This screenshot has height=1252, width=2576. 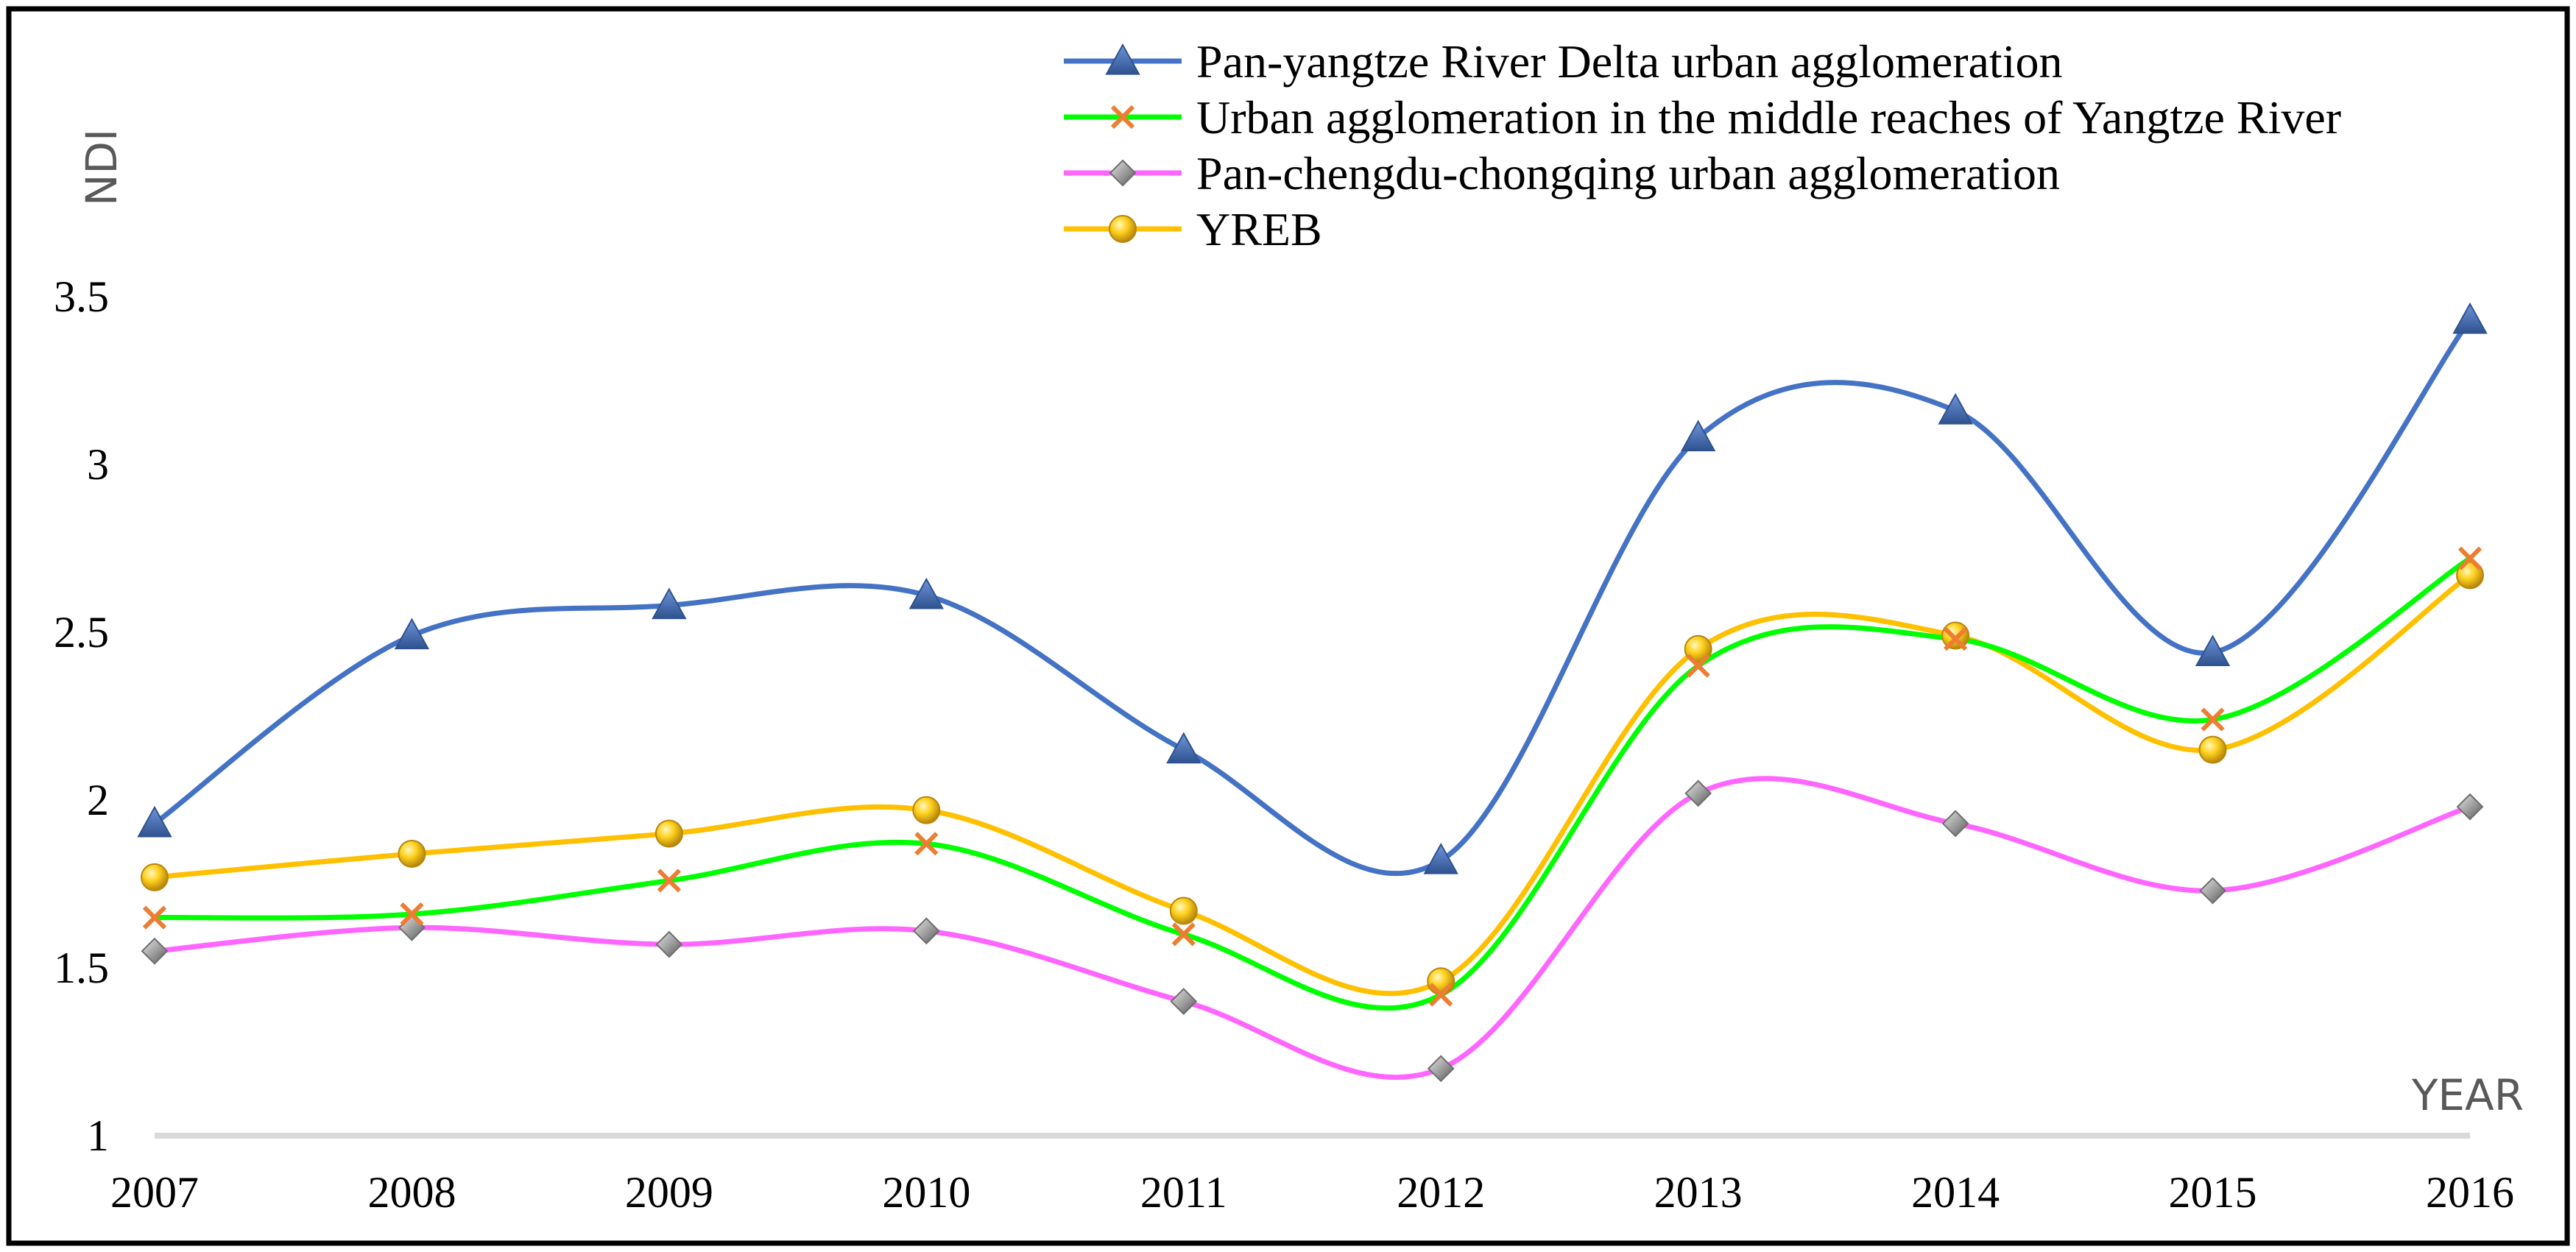 What do you see at coordinates (98, 1135) in the screenshot?
I see `y-tick-label: 1` at bounding box center [98, 1135].